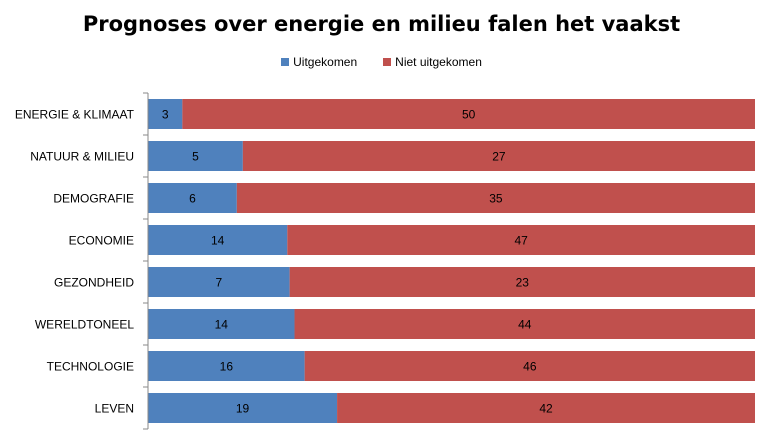  I want to click on data-label: 16, so click(227, 367).